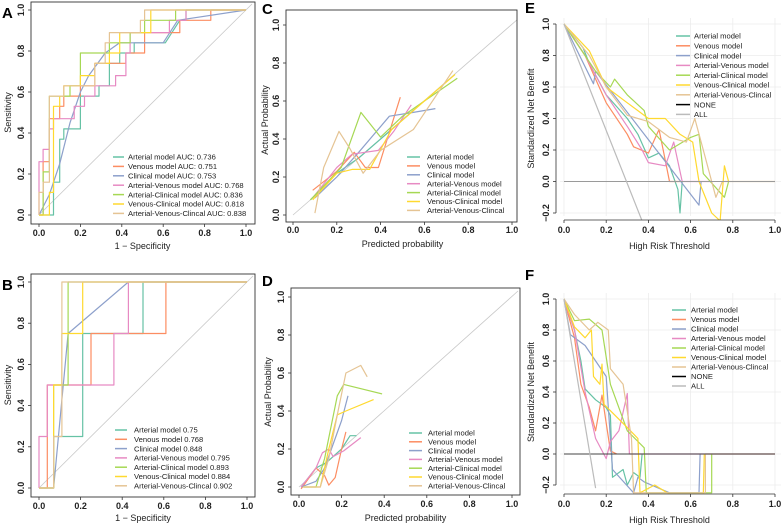 Image resolution: width=784 pixels, height=527 pixels. What do you see at coordinates (717, 36) in the screenshot?
I see `legend-label: Arterial model` at bounding box center [717, 36].